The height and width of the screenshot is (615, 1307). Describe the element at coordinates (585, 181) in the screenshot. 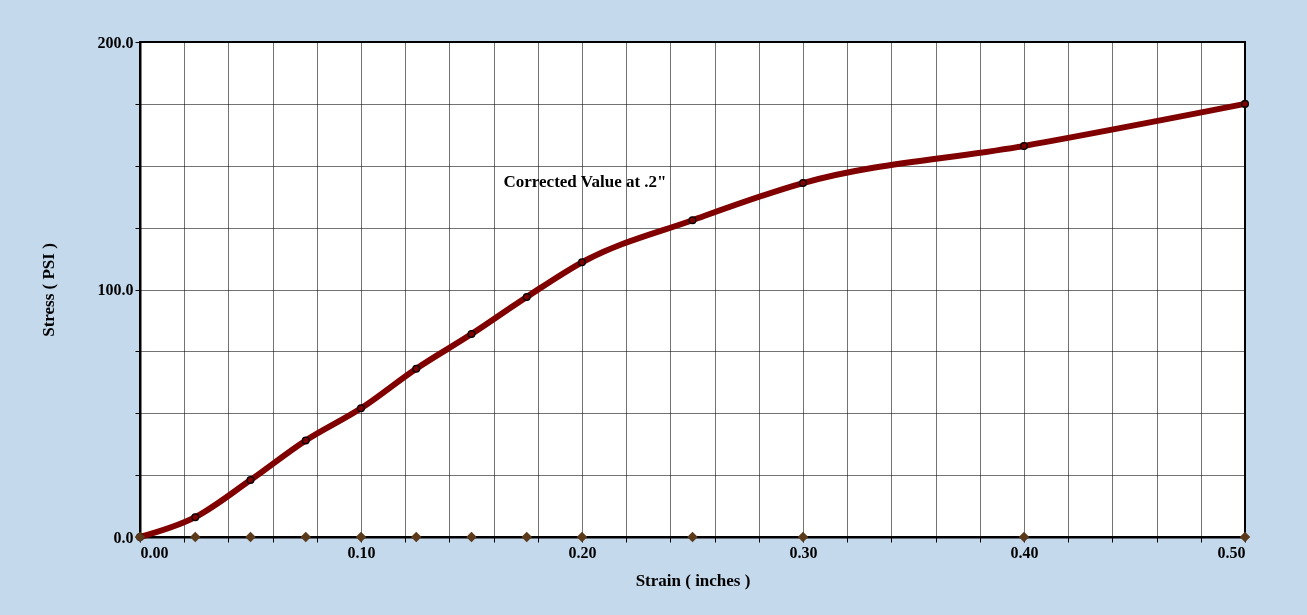

I see `annotation: Corrected Value at .2"` at that location.